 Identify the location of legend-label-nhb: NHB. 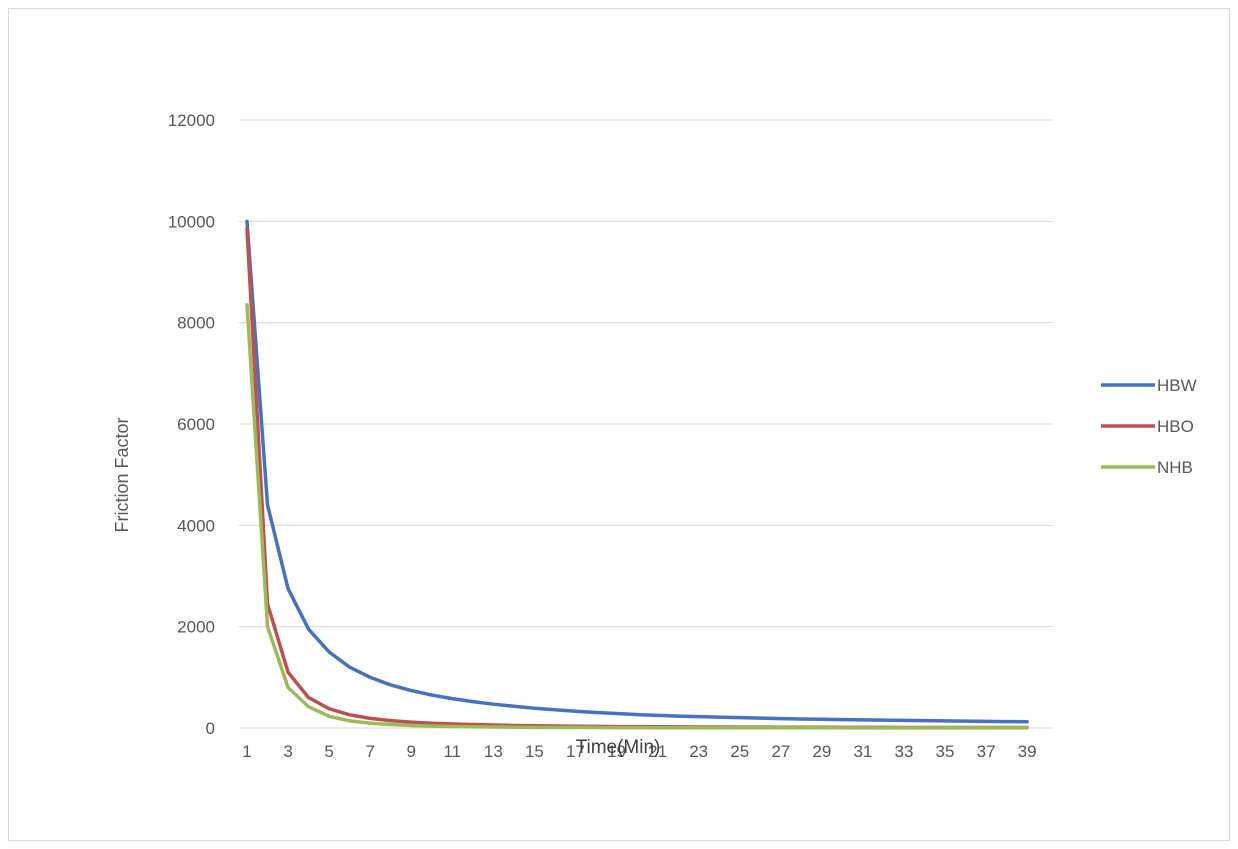
(1175, 467).